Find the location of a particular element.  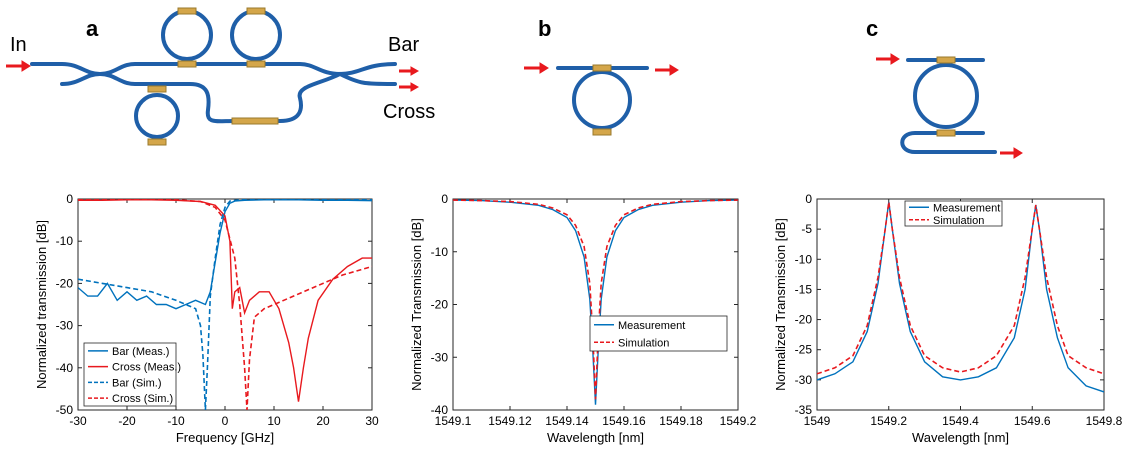

arrows-b is located at coordinates (601, 69).